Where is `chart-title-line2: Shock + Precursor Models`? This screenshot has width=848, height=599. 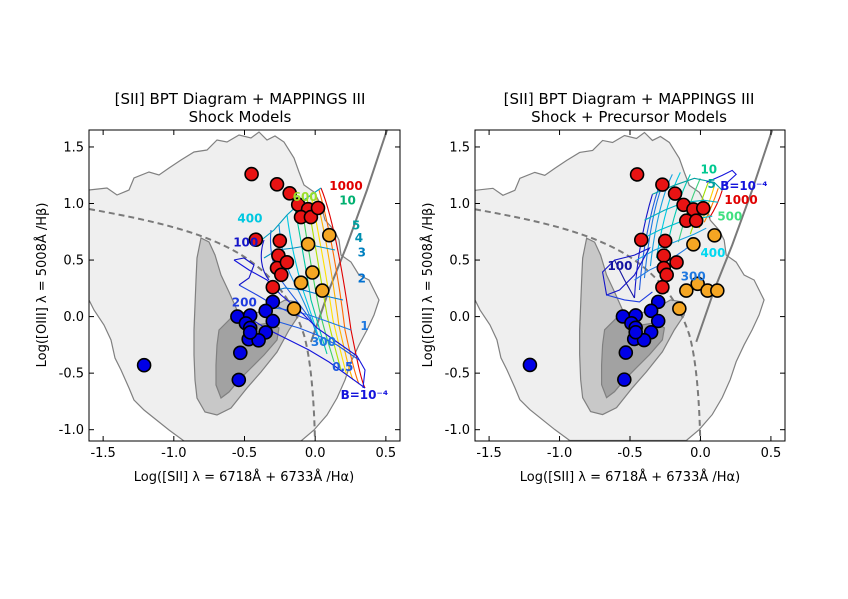 chart-title-line2: Shock + Precursor Models is located at coordinates (629, 117).